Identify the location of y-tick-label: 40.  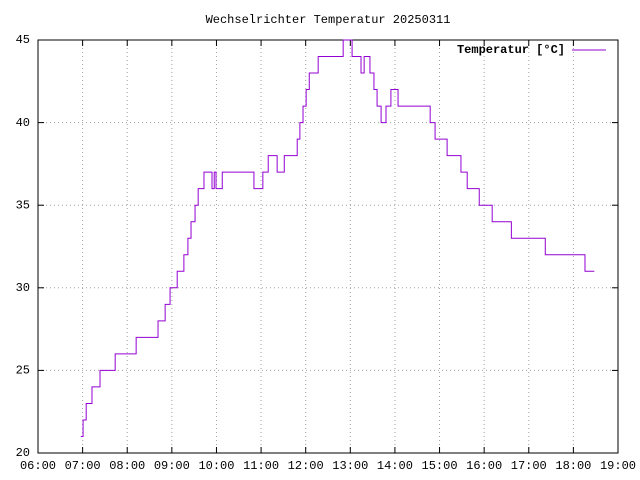
(23, 123).